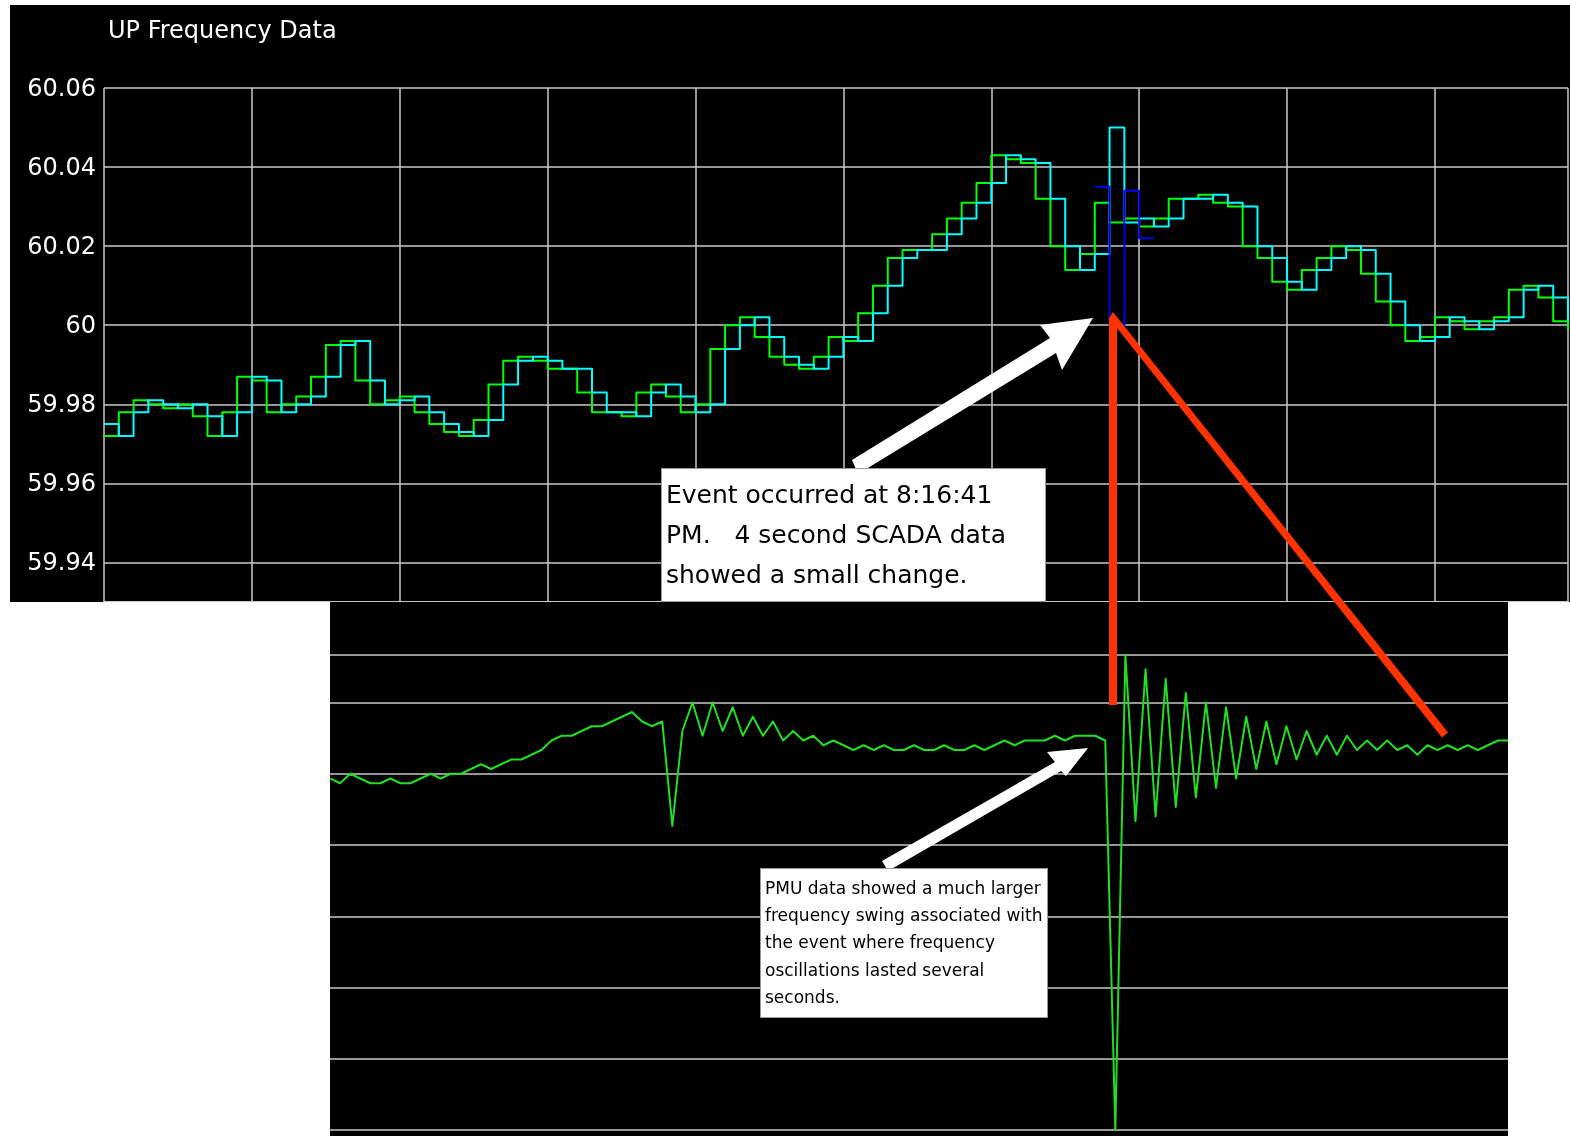  Describe the element at coordinates (853, 535) in the screenshot. I see `annotation: Event occurred at 8:16:41 PM. 4 second SCADA data showed a small change.` at that location.